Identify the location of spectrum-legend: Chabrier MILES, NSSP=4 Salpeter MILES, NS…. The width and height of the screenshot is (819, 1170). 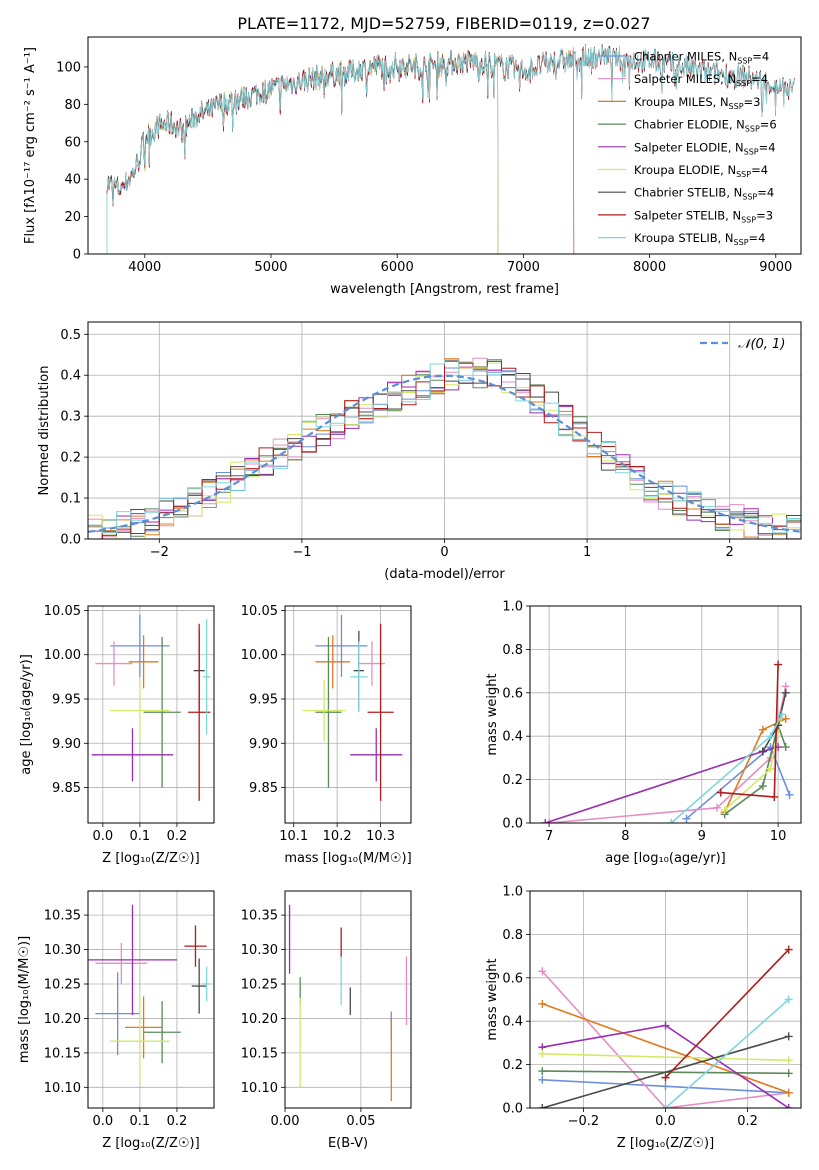
(687, 148).